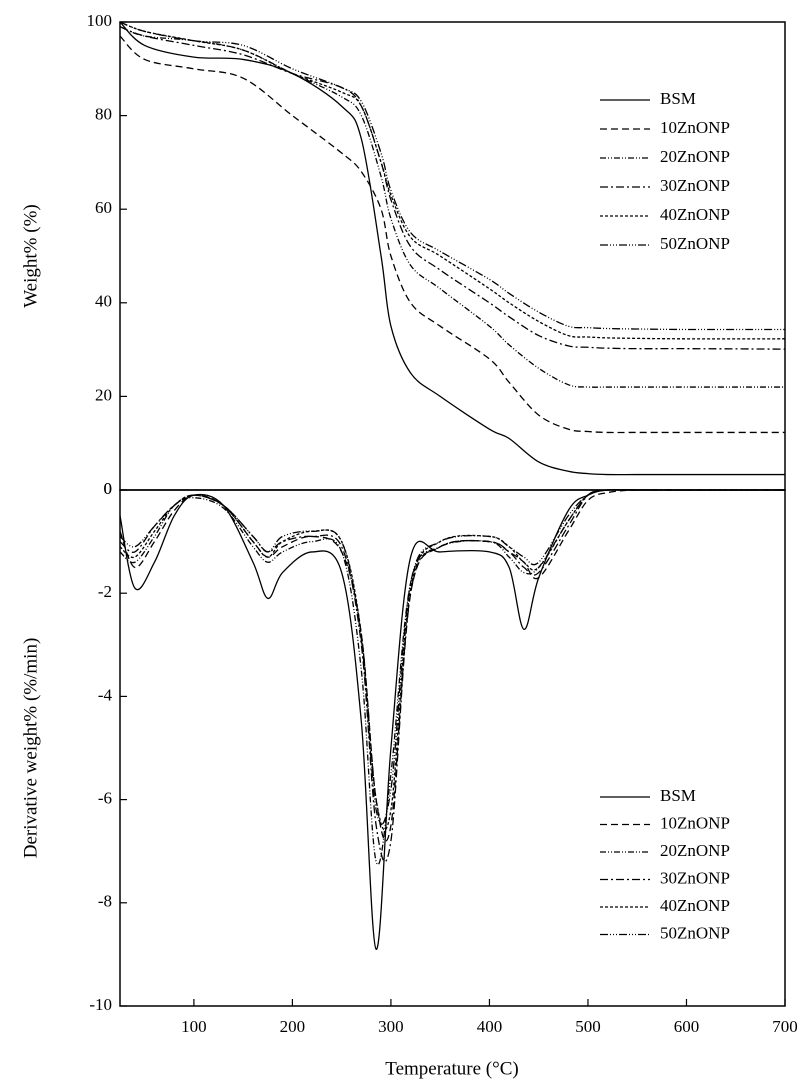  I want to click on x-tick-label: 600, so click(687, 1026).